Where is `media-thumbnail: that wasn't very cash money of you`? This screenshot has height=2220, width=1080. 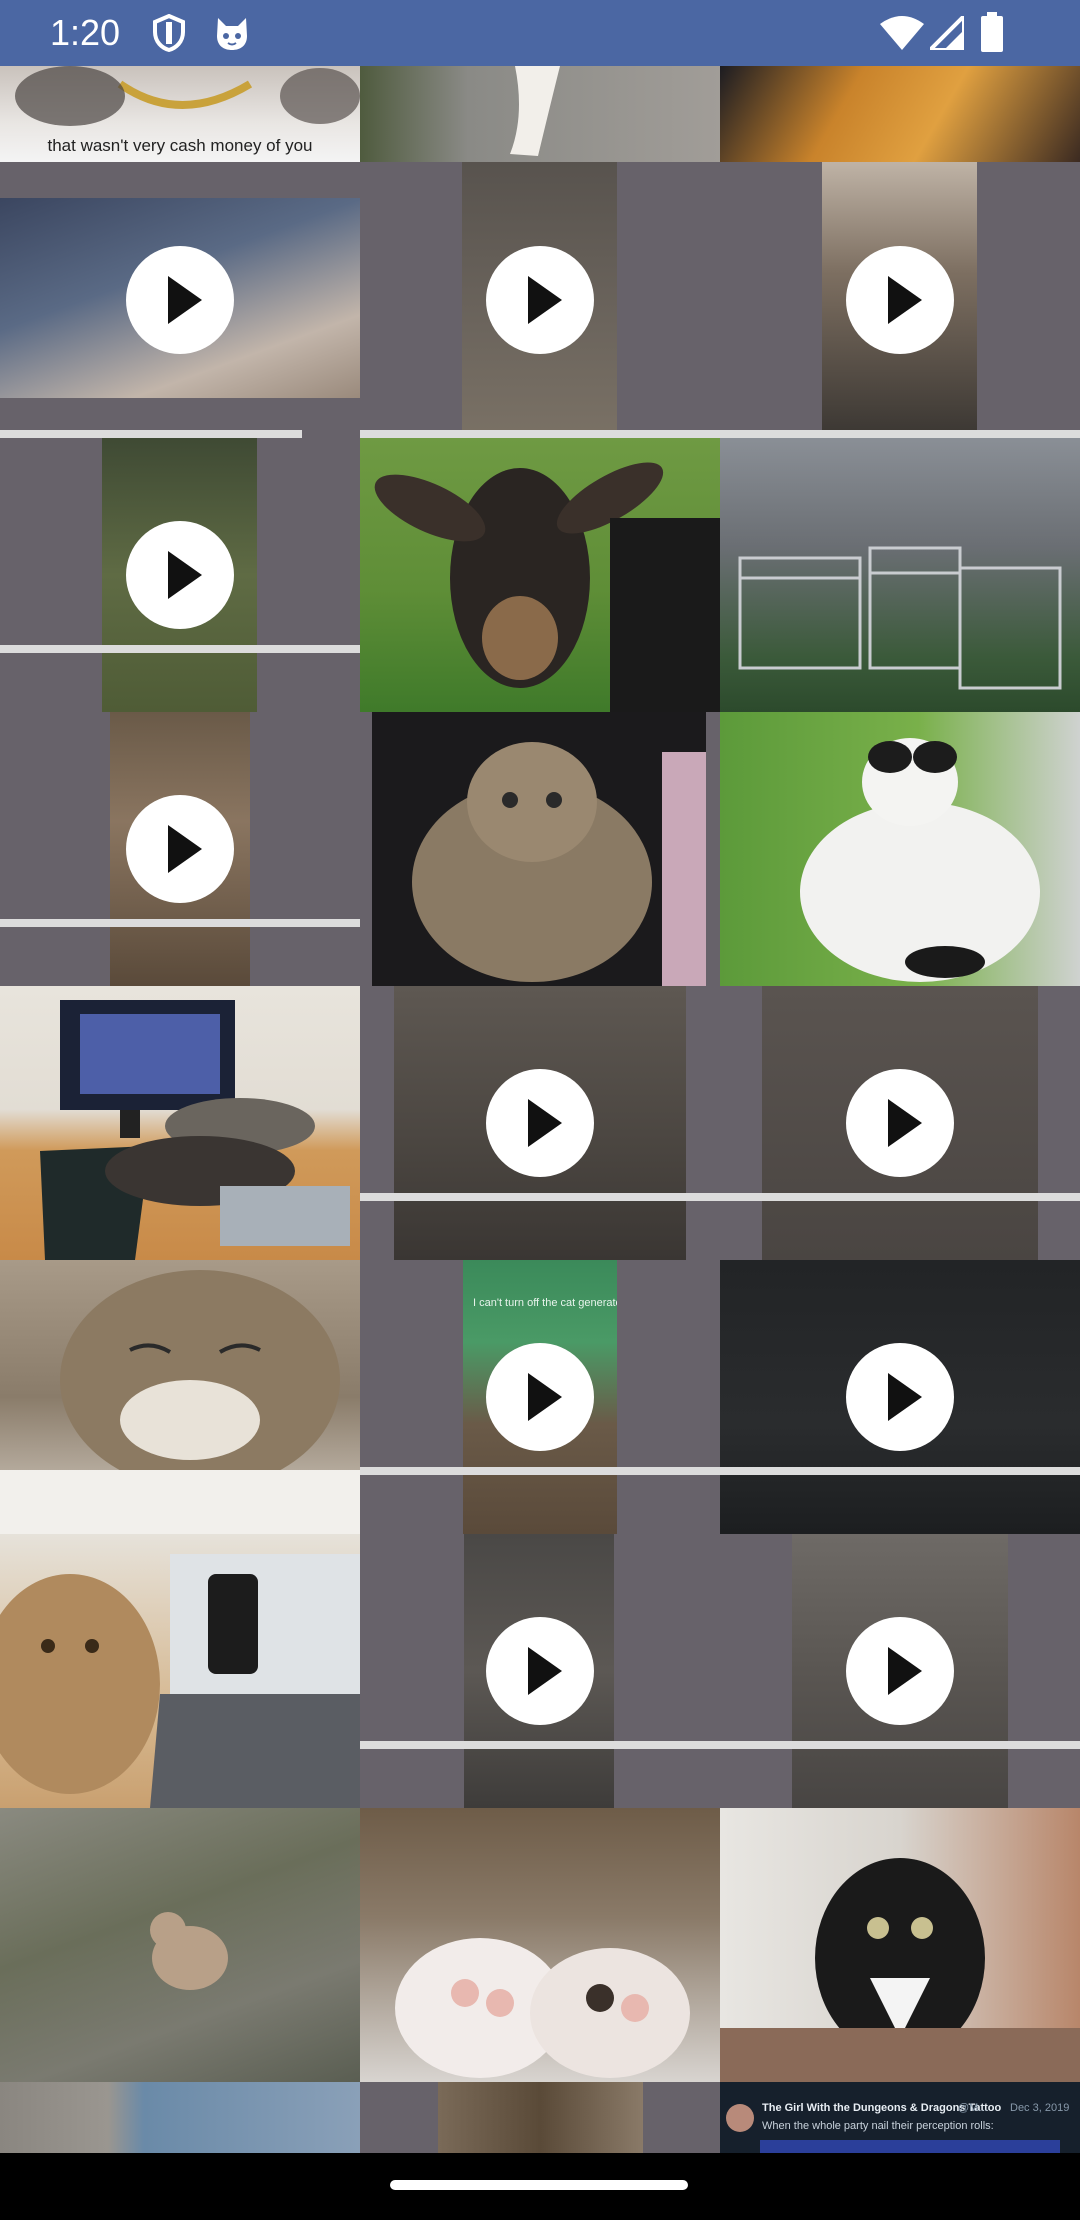
media-thumbnail: that wasn't very cash money of you is located at coordinates (180, 114).